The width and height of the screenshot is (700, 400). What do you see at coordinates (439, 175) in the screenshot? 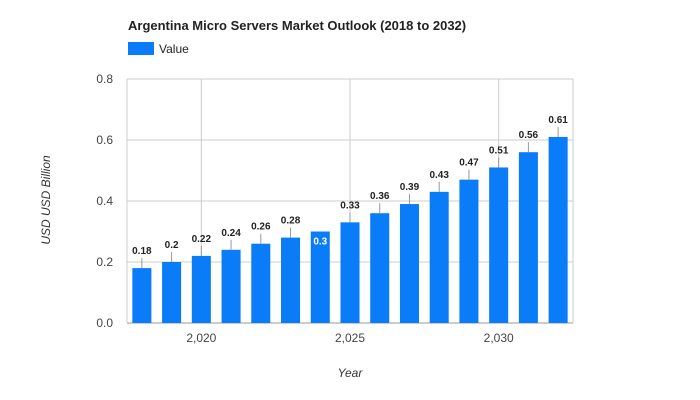
I see `bar-value-label: 0.43` at bounding box center [439, 175].